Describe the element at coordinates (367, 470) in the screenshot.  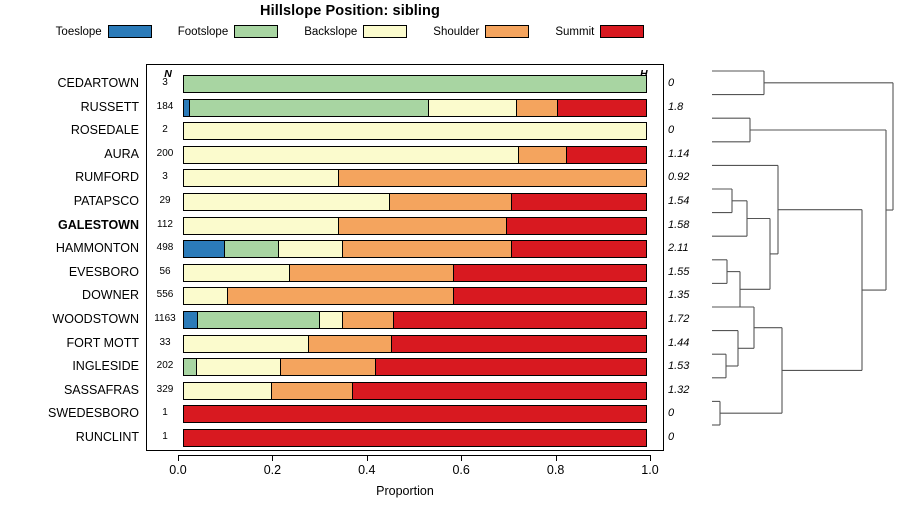
I see `x-tick-label: 0.4` at that location.